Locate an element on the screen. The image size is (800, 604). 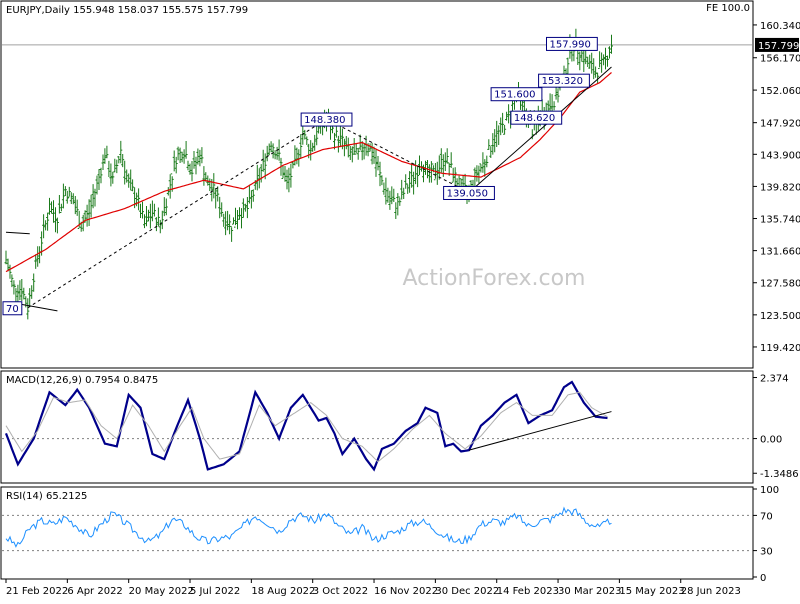
fe-label: FE 100.0 is located at coordinates (728, 8).